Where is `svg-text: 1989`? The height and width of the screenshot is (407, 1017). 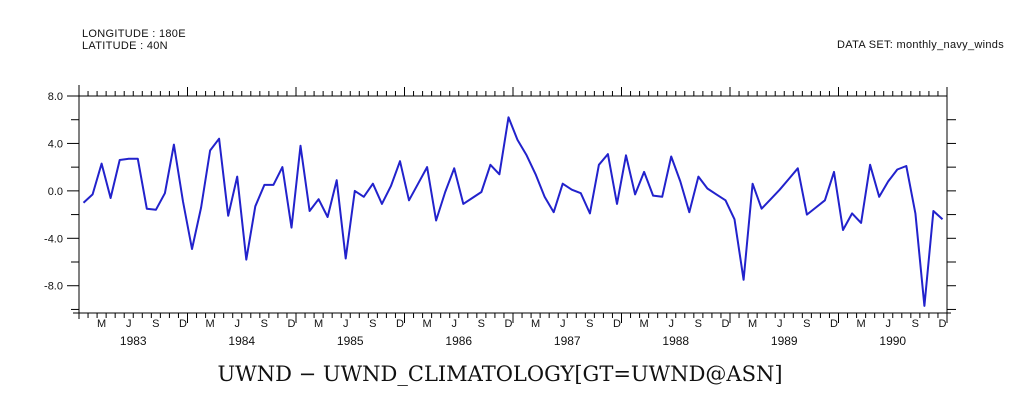 svg-text: 1989 is located at coordinates (784, 341).